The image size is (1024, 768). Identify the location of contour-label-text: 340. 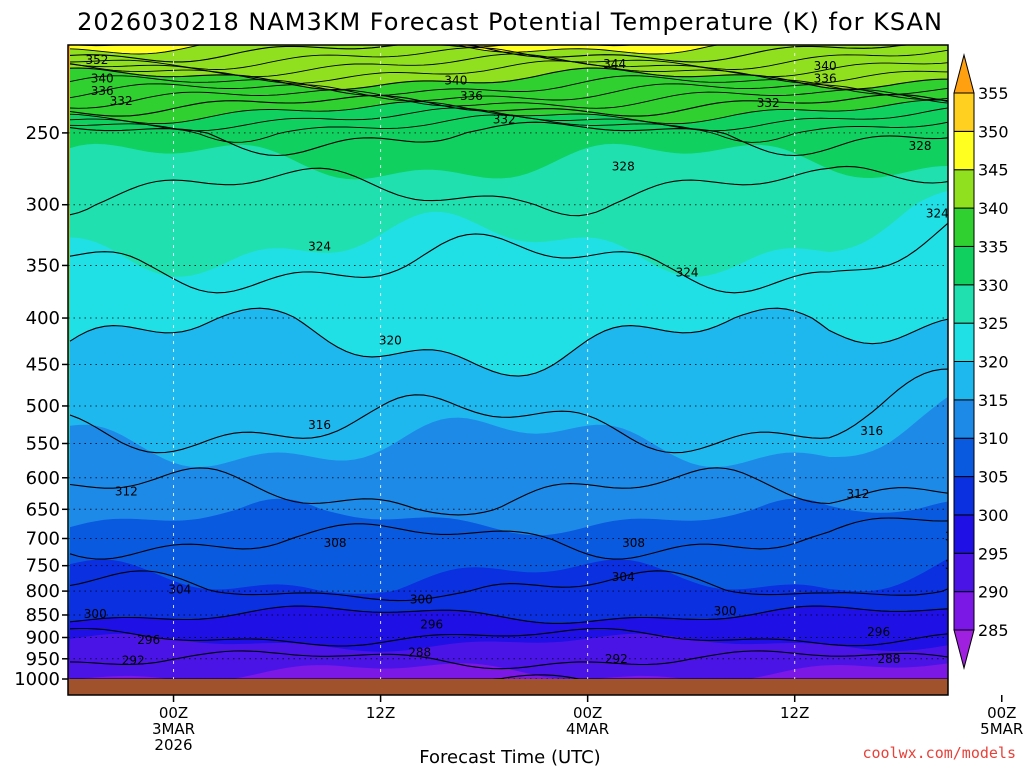
(102, 79).